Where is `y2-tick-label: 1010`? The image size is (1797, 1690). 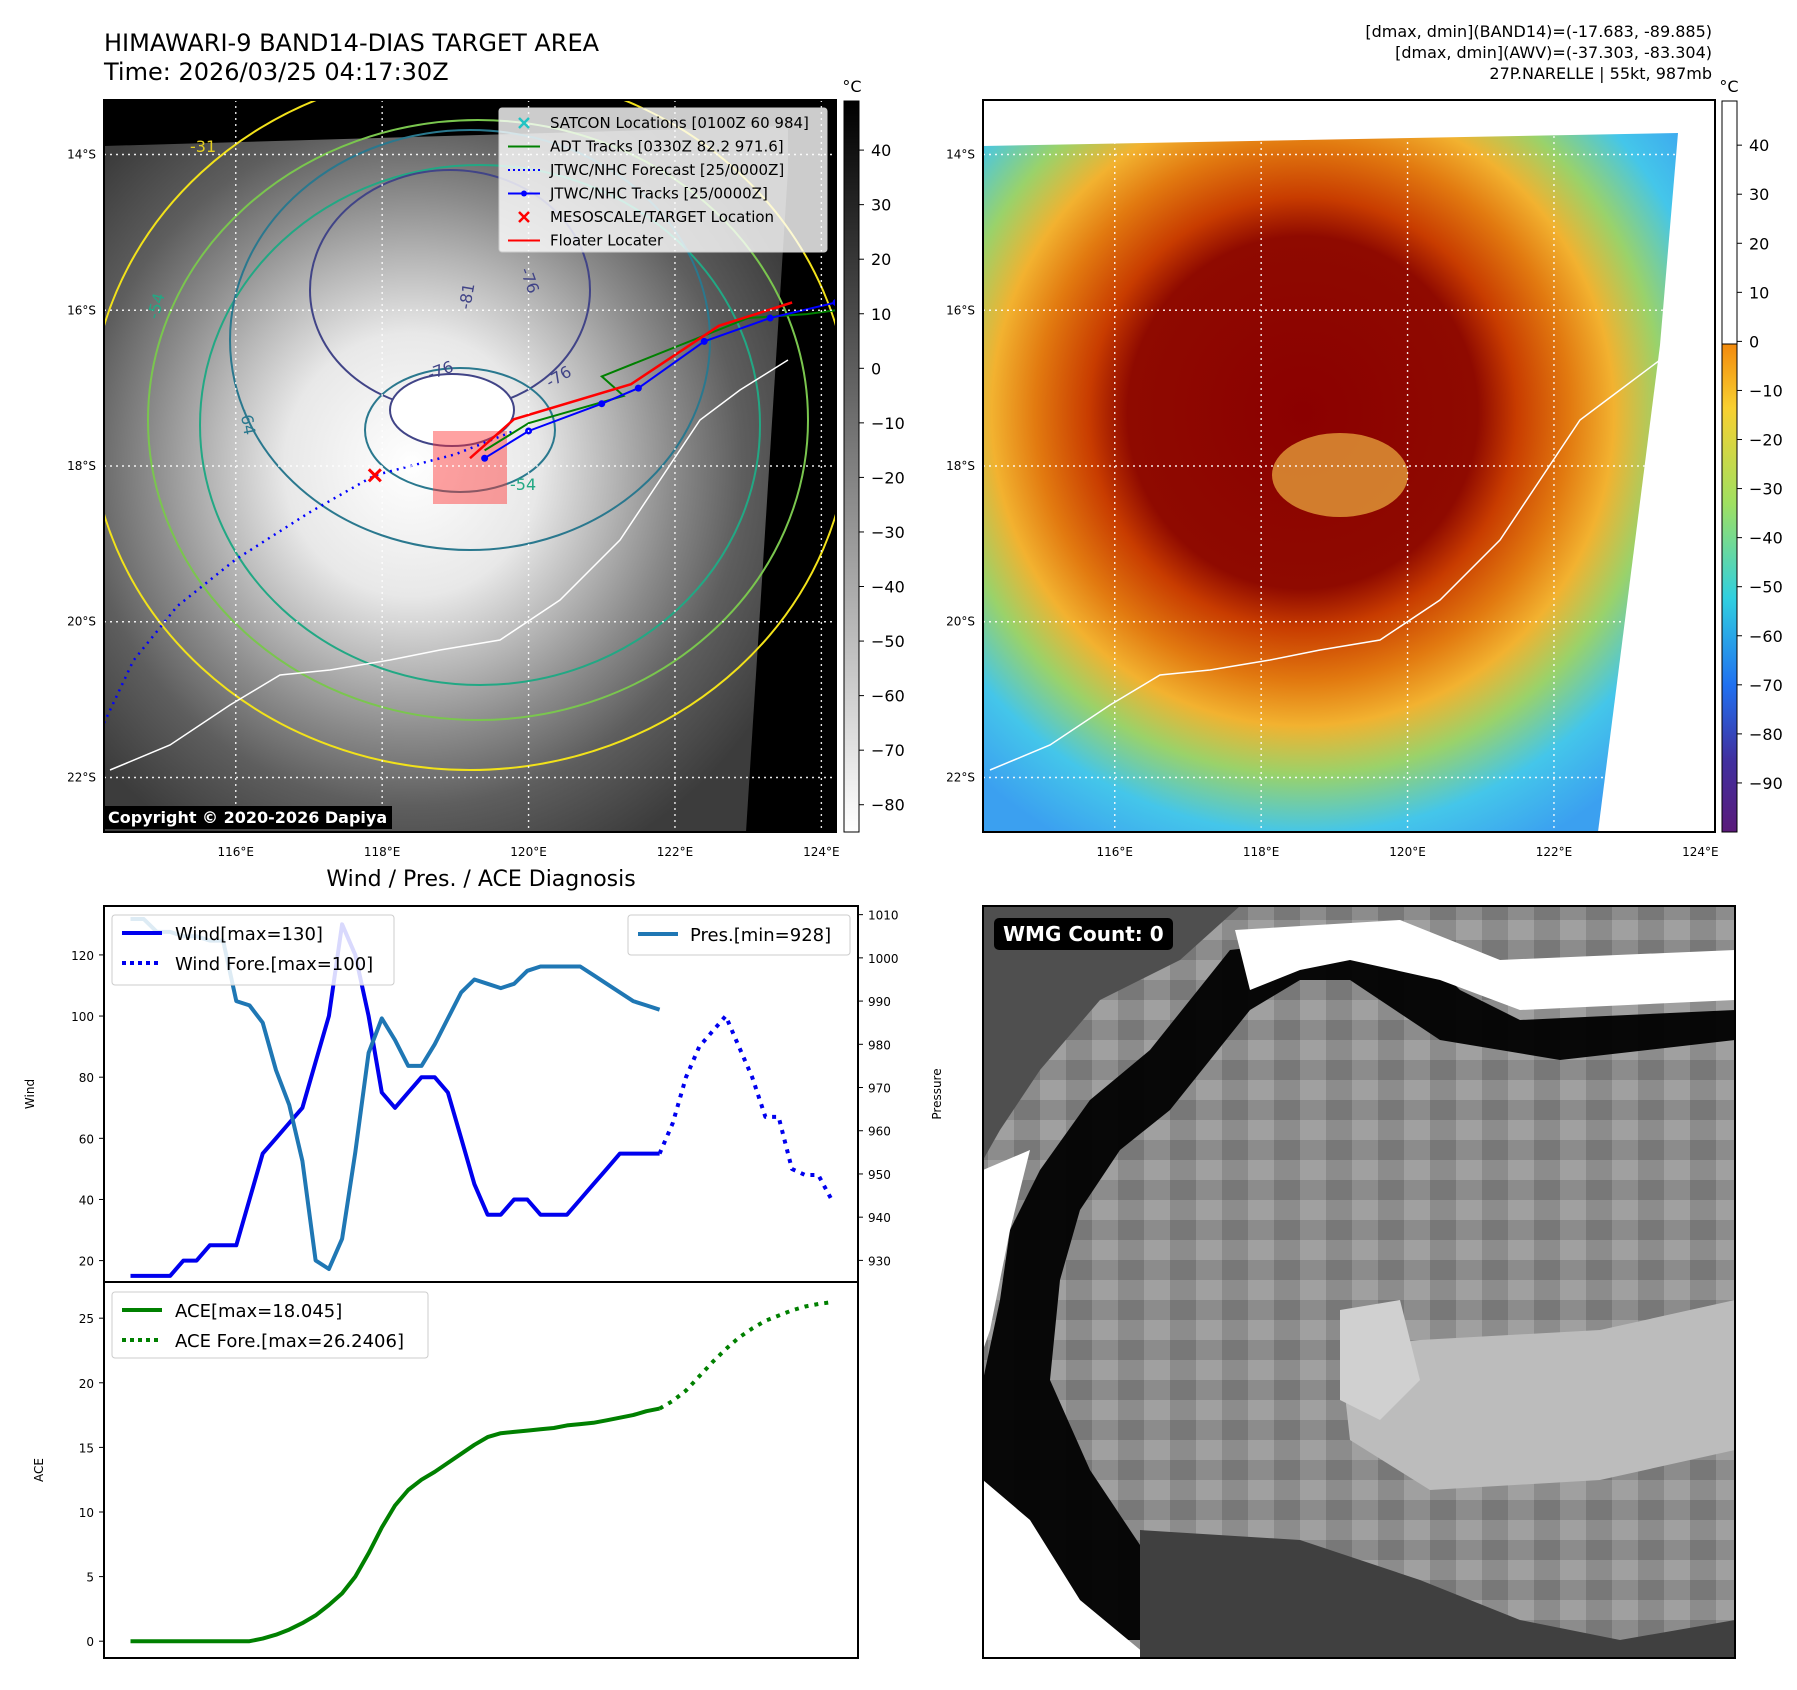
y2-tick-label: 1010 is located at coordinates (883, 916).